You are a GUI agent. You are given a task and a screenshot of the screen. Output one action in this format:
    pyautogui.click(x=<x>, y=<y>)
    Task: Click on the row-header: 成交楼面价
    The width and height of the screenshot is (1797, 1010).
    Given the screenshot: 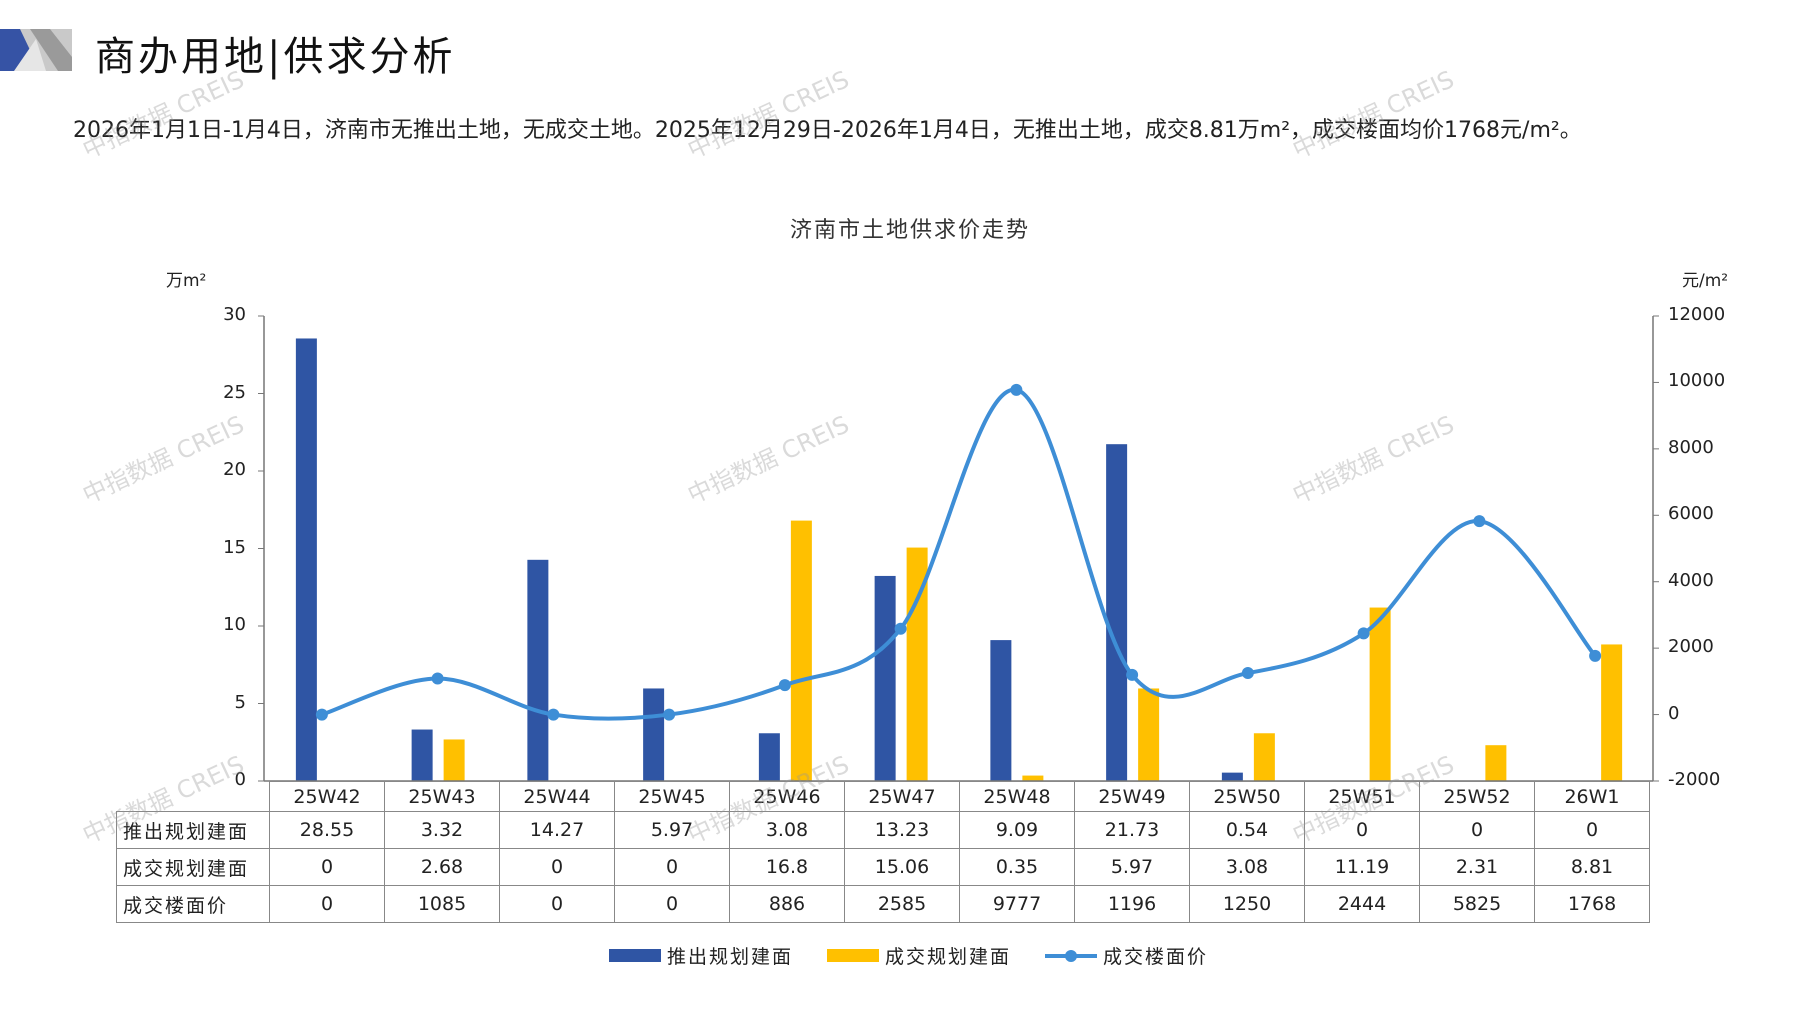 What is the action you would take?
    pyautogui.click(x=193, y=904)
    